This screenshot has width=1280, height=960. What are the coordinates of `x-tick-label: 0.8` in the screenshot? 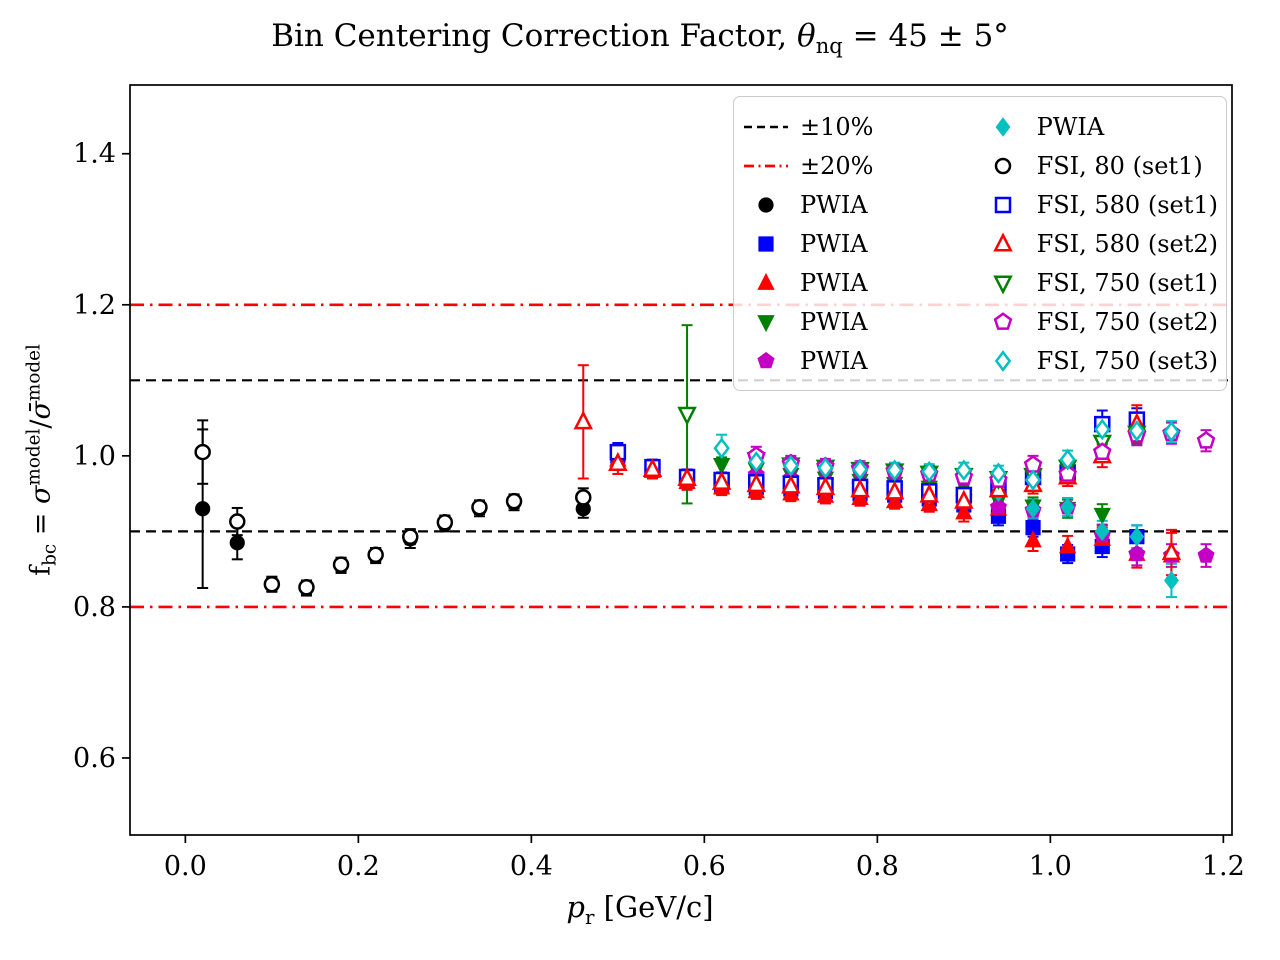 It's located at (877, 866).